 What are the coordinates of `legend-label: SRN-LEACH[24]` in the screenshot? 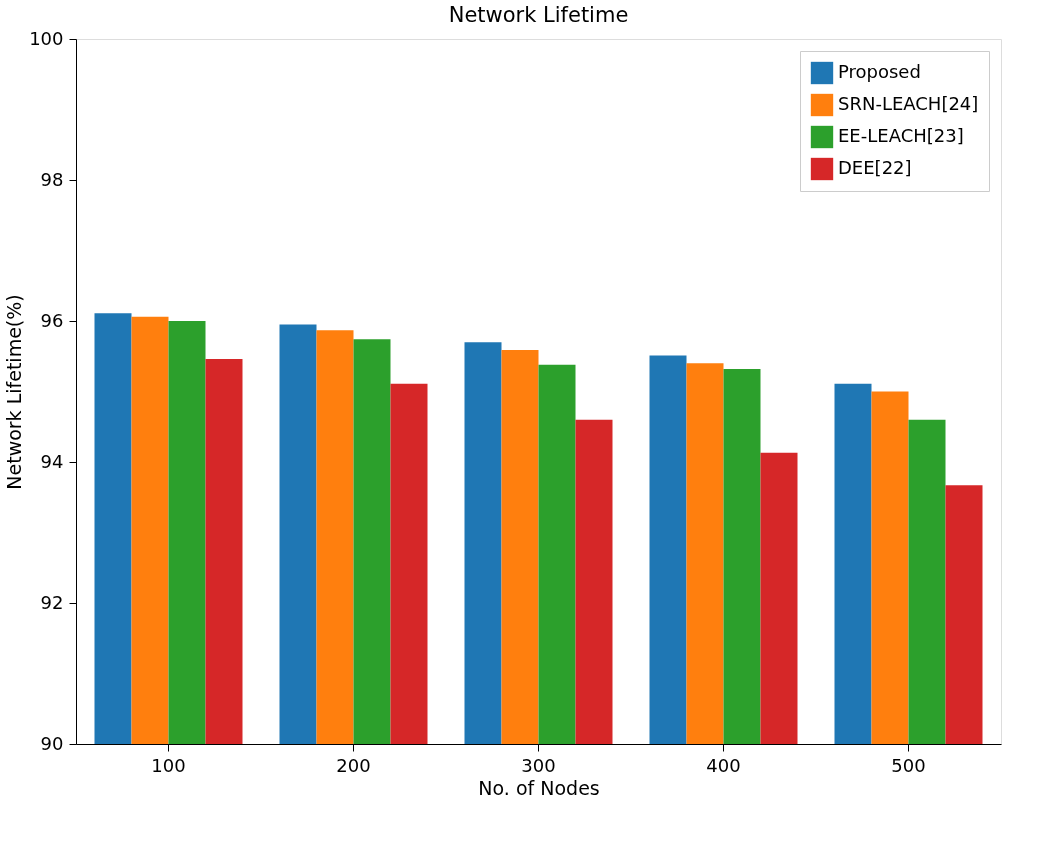 It's located at (908, 103).